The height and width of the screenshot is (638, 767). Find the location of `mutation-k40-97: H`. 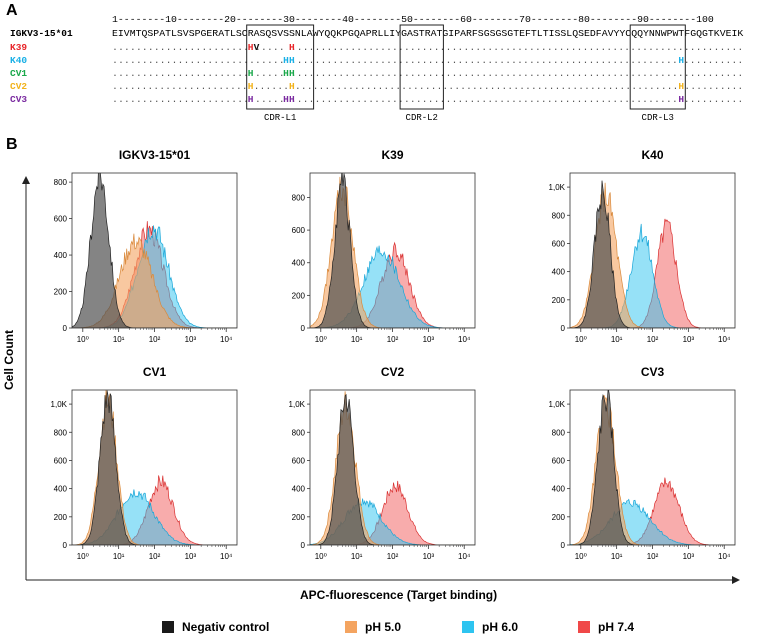

mutation-k40-97: H is located at coordinates (681, 60).